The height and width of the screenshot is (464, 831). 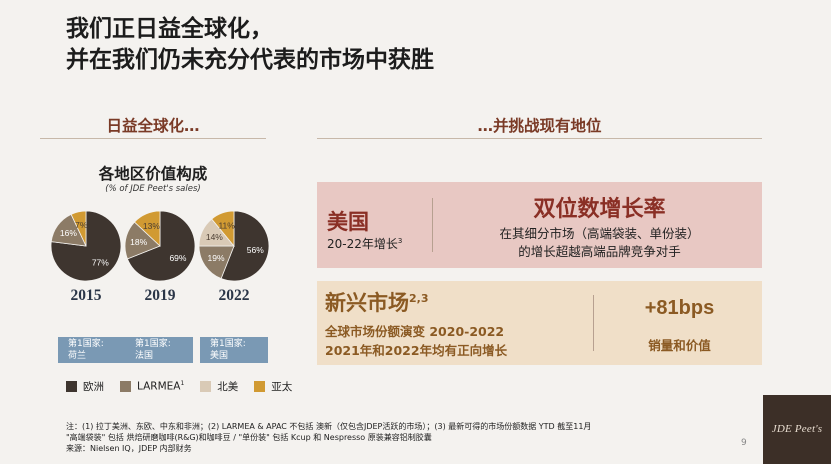 I want to click on pie-label-2015-欧洲: 77%, so click(x=100, y=262).